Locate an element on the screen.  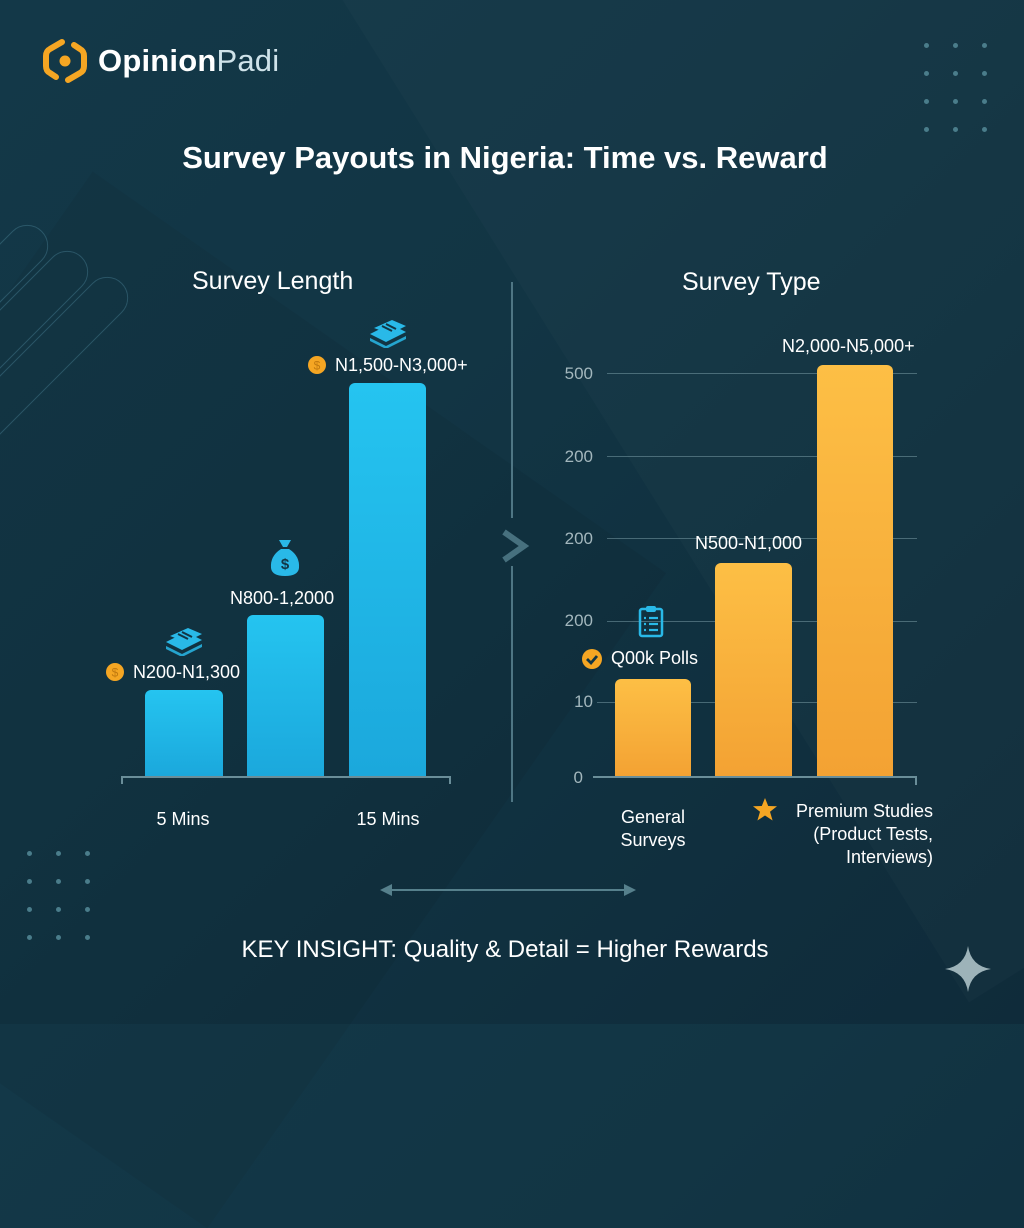
bar-15-mins is located at coordinates (387, 579).